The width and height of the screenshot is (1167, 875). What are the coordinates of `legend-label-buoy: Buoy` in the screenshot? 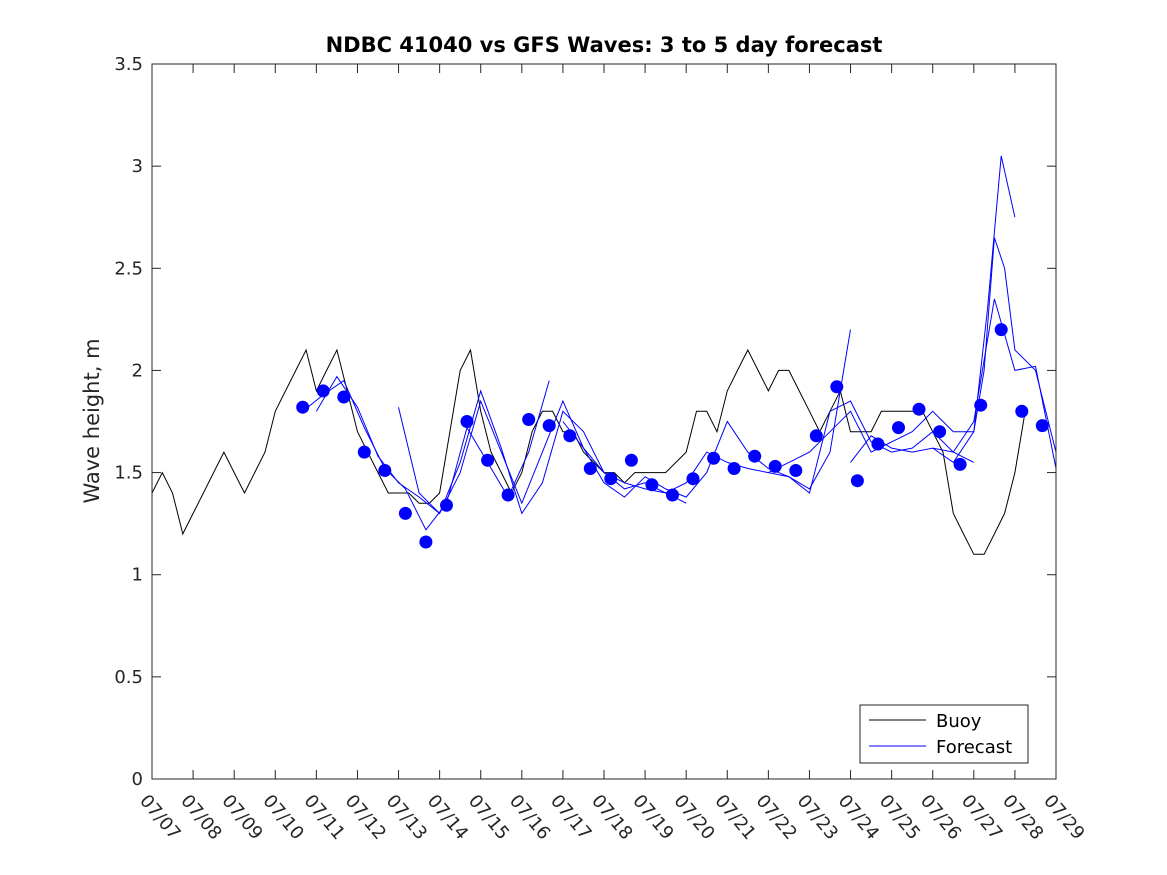 It's located at (959, 721).